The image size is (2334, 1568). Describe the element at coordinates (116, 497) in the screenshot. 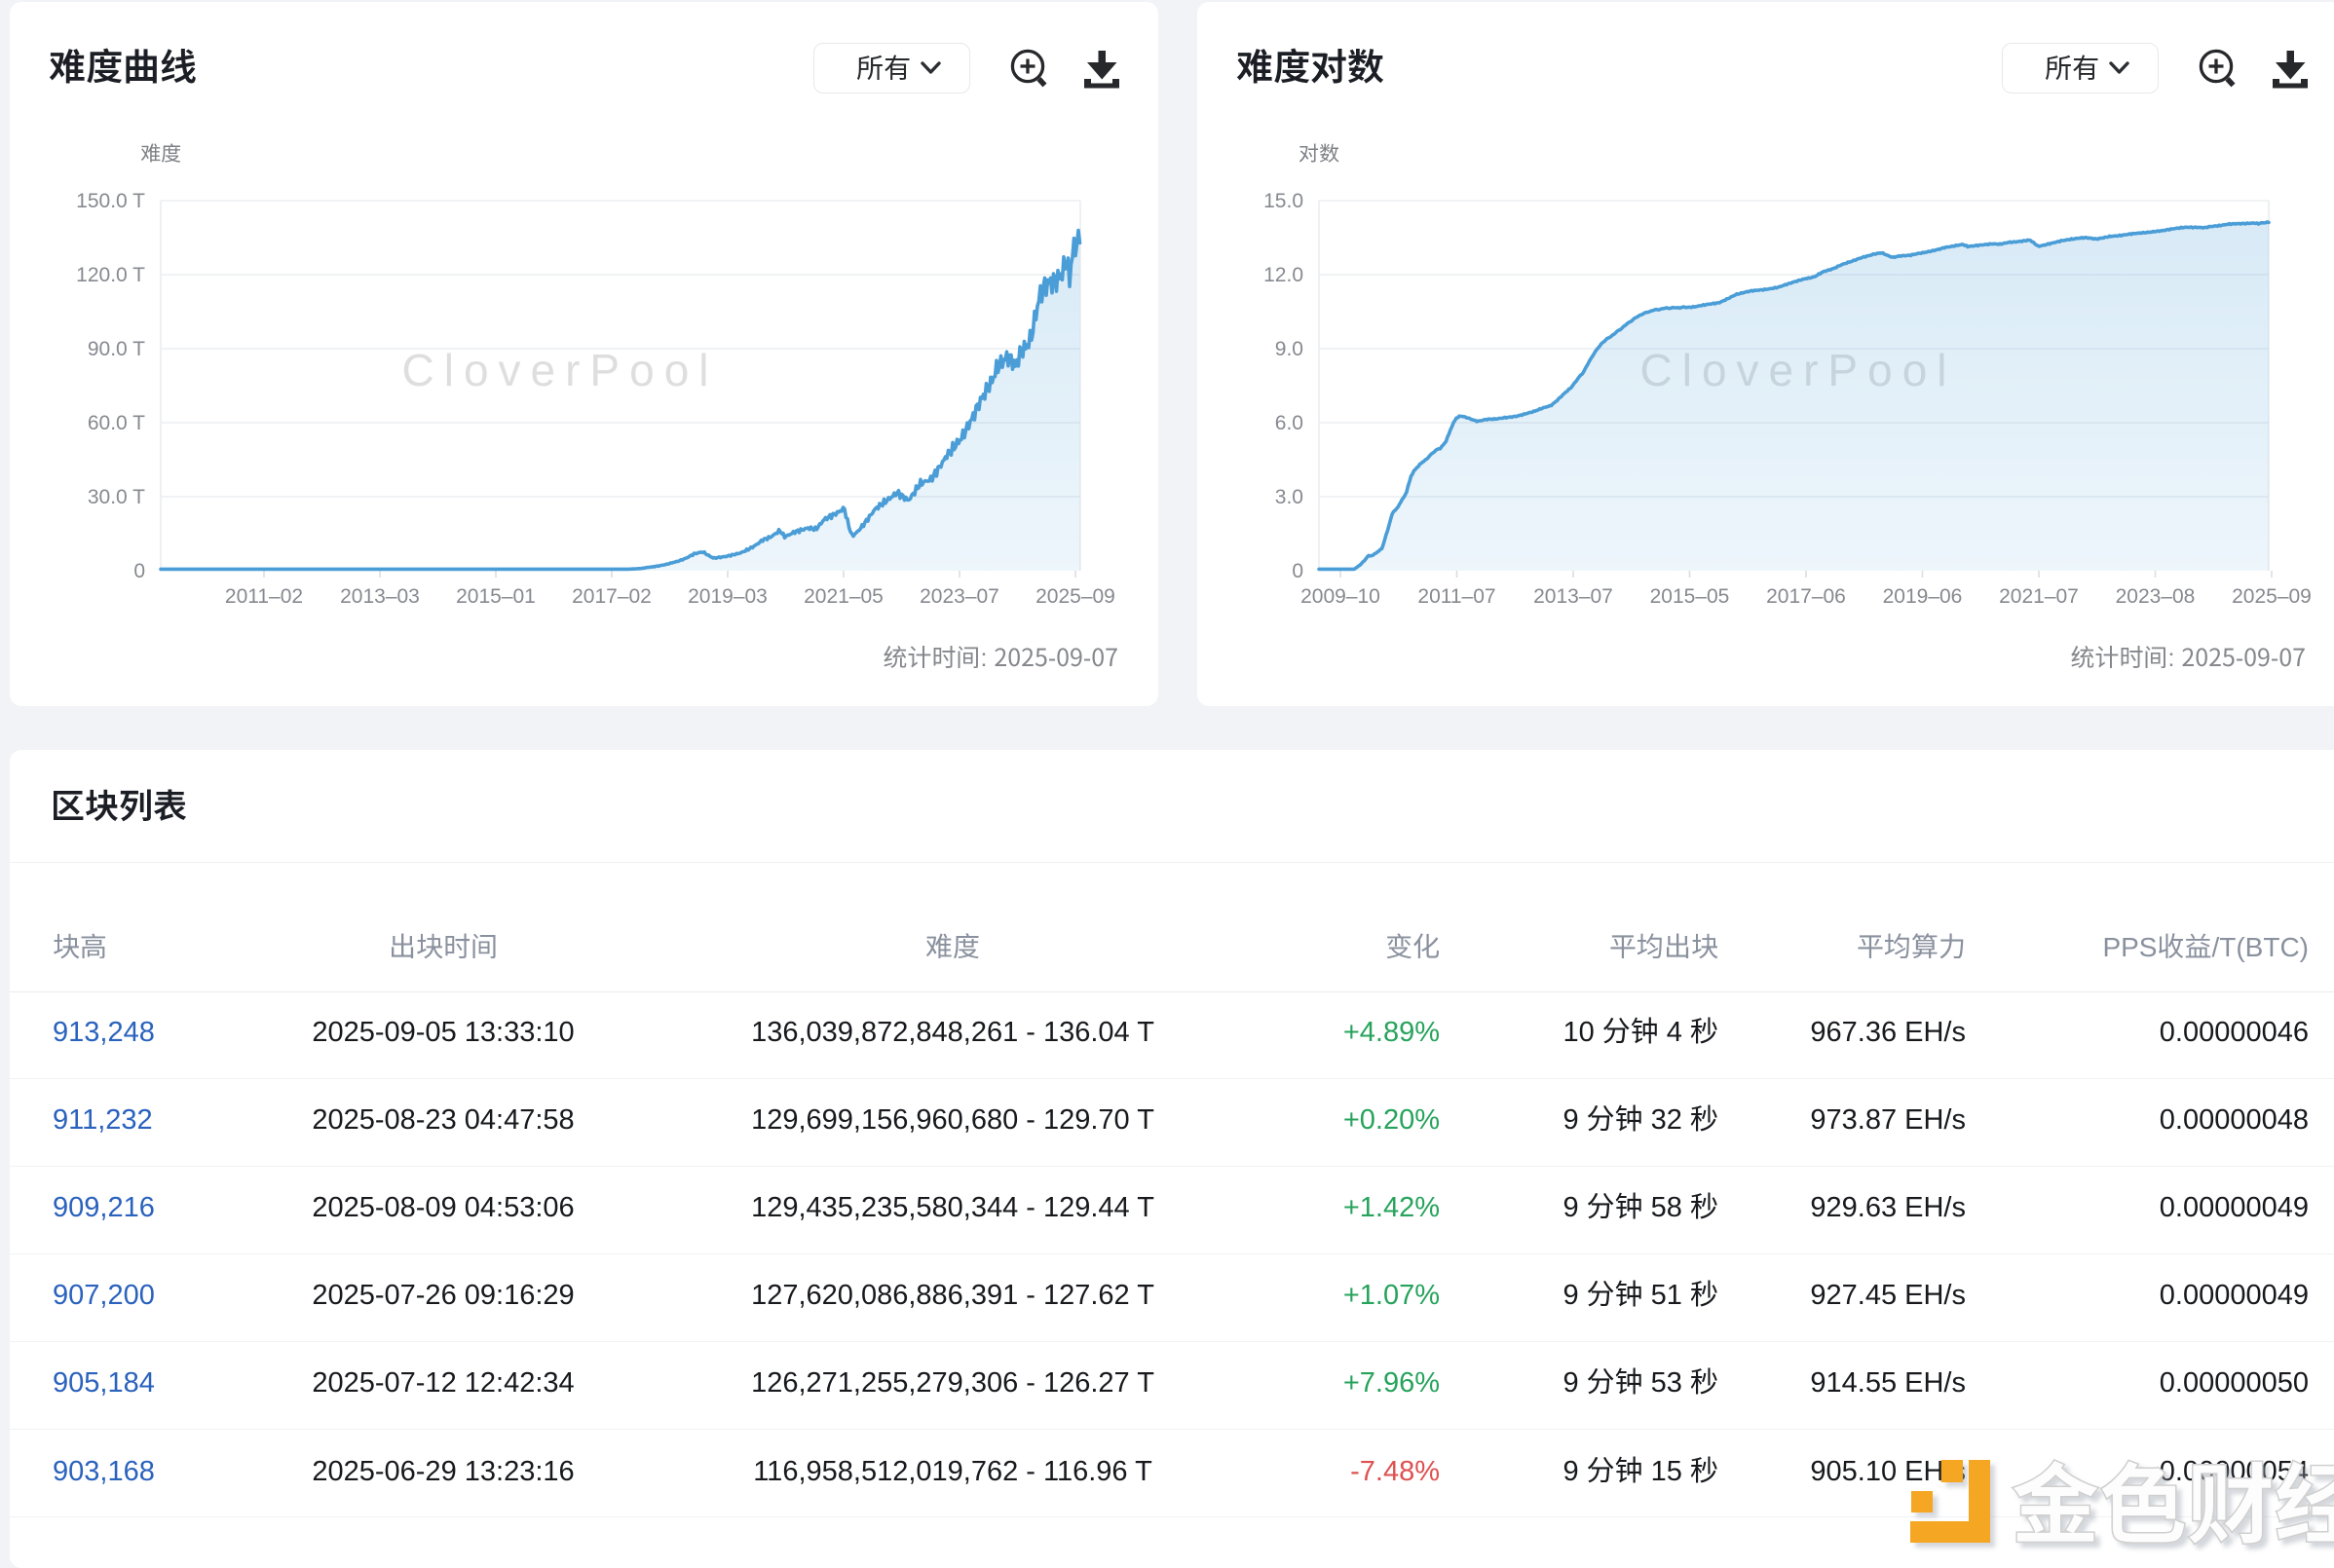

I see `svg-text: 30.0 T` at that location.